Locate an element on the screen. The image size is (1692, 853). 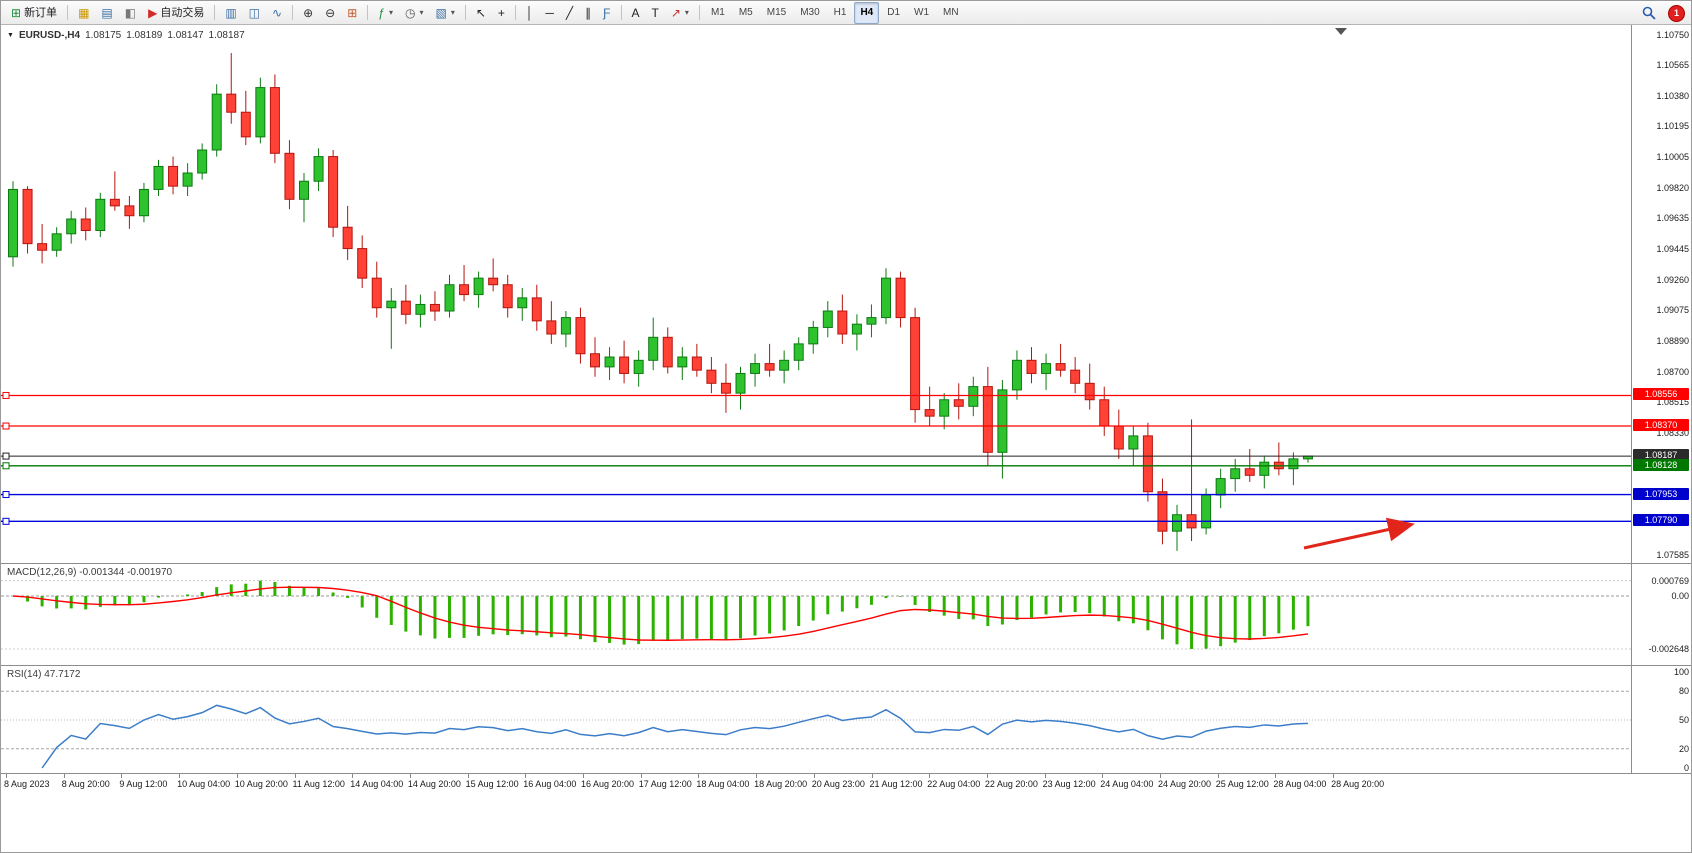
toolbar-group: ⊕ ⊖ ⊞ is located at coordinates (330, 12).